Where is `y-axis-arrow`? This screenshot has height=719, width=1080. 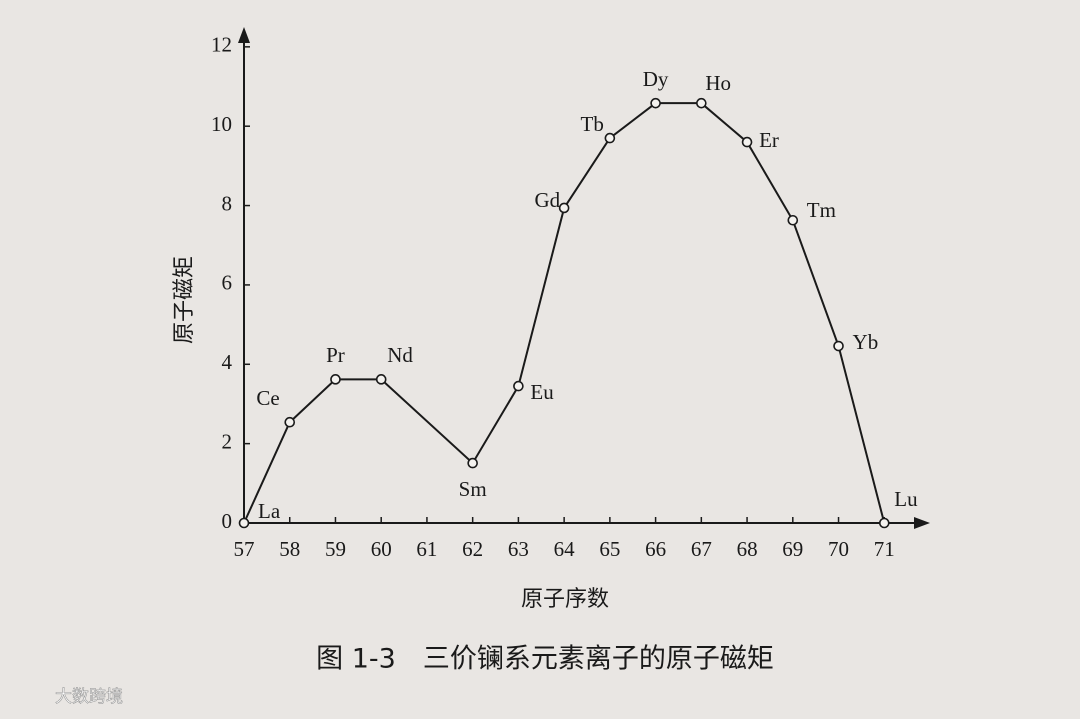
y-axis-arrow is located at coordinates (244, 35).